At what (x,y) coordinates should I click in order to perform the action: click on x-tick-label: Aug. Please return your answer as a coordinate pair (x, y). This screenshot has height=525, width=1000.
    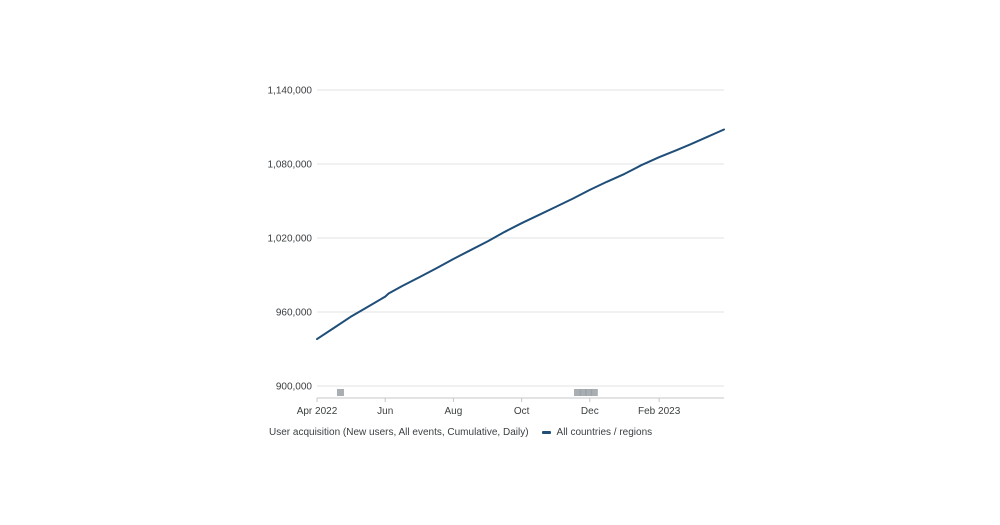
    Looking at the image, I should click on (454, 411).